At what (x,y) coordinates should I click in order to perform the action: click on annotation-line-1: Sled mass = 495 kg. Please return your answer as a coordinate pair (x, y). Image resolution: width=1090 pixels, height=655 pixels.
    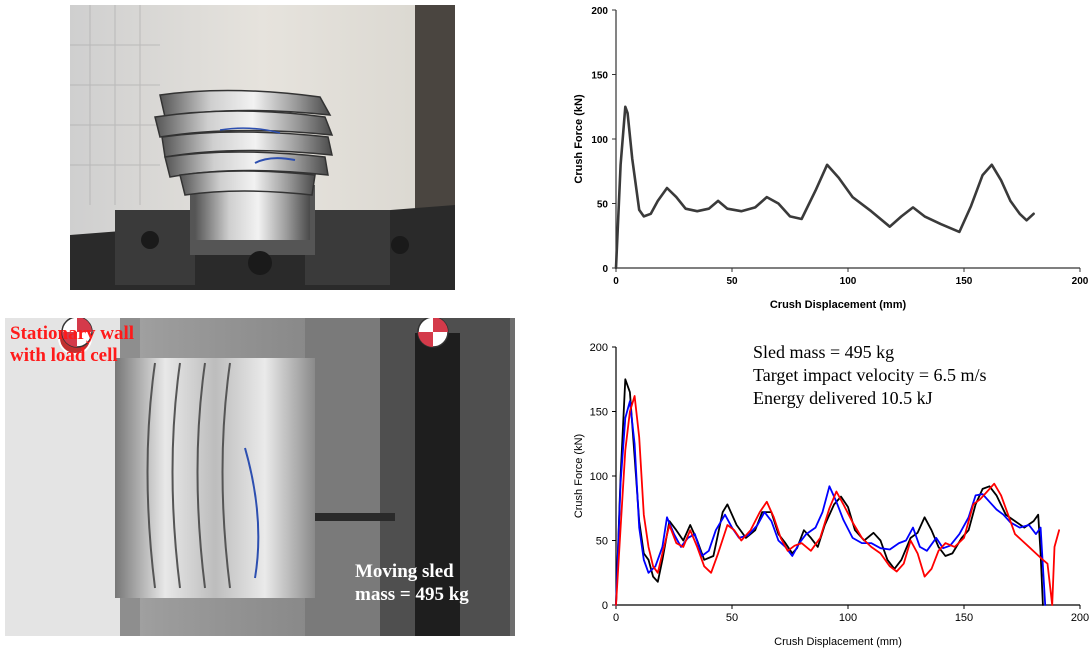
    Looking at the image, I should click on (824, 352).